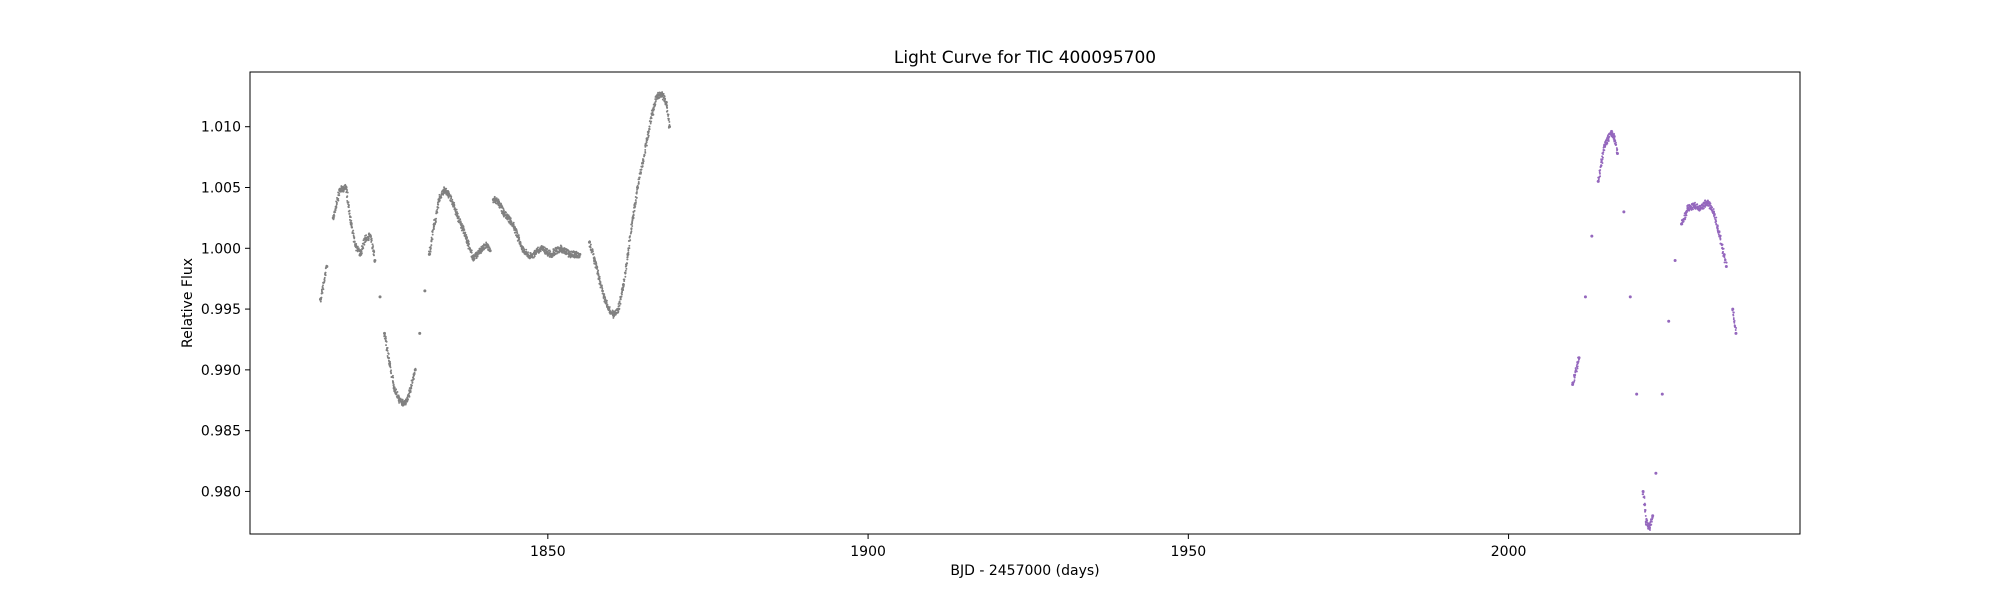 The height and width of the screenshot is (604, 2000). What do you see at coordinates (1654, 330) in the screenshot?
I see `series-1-points` at bounding box center [1654, 330].